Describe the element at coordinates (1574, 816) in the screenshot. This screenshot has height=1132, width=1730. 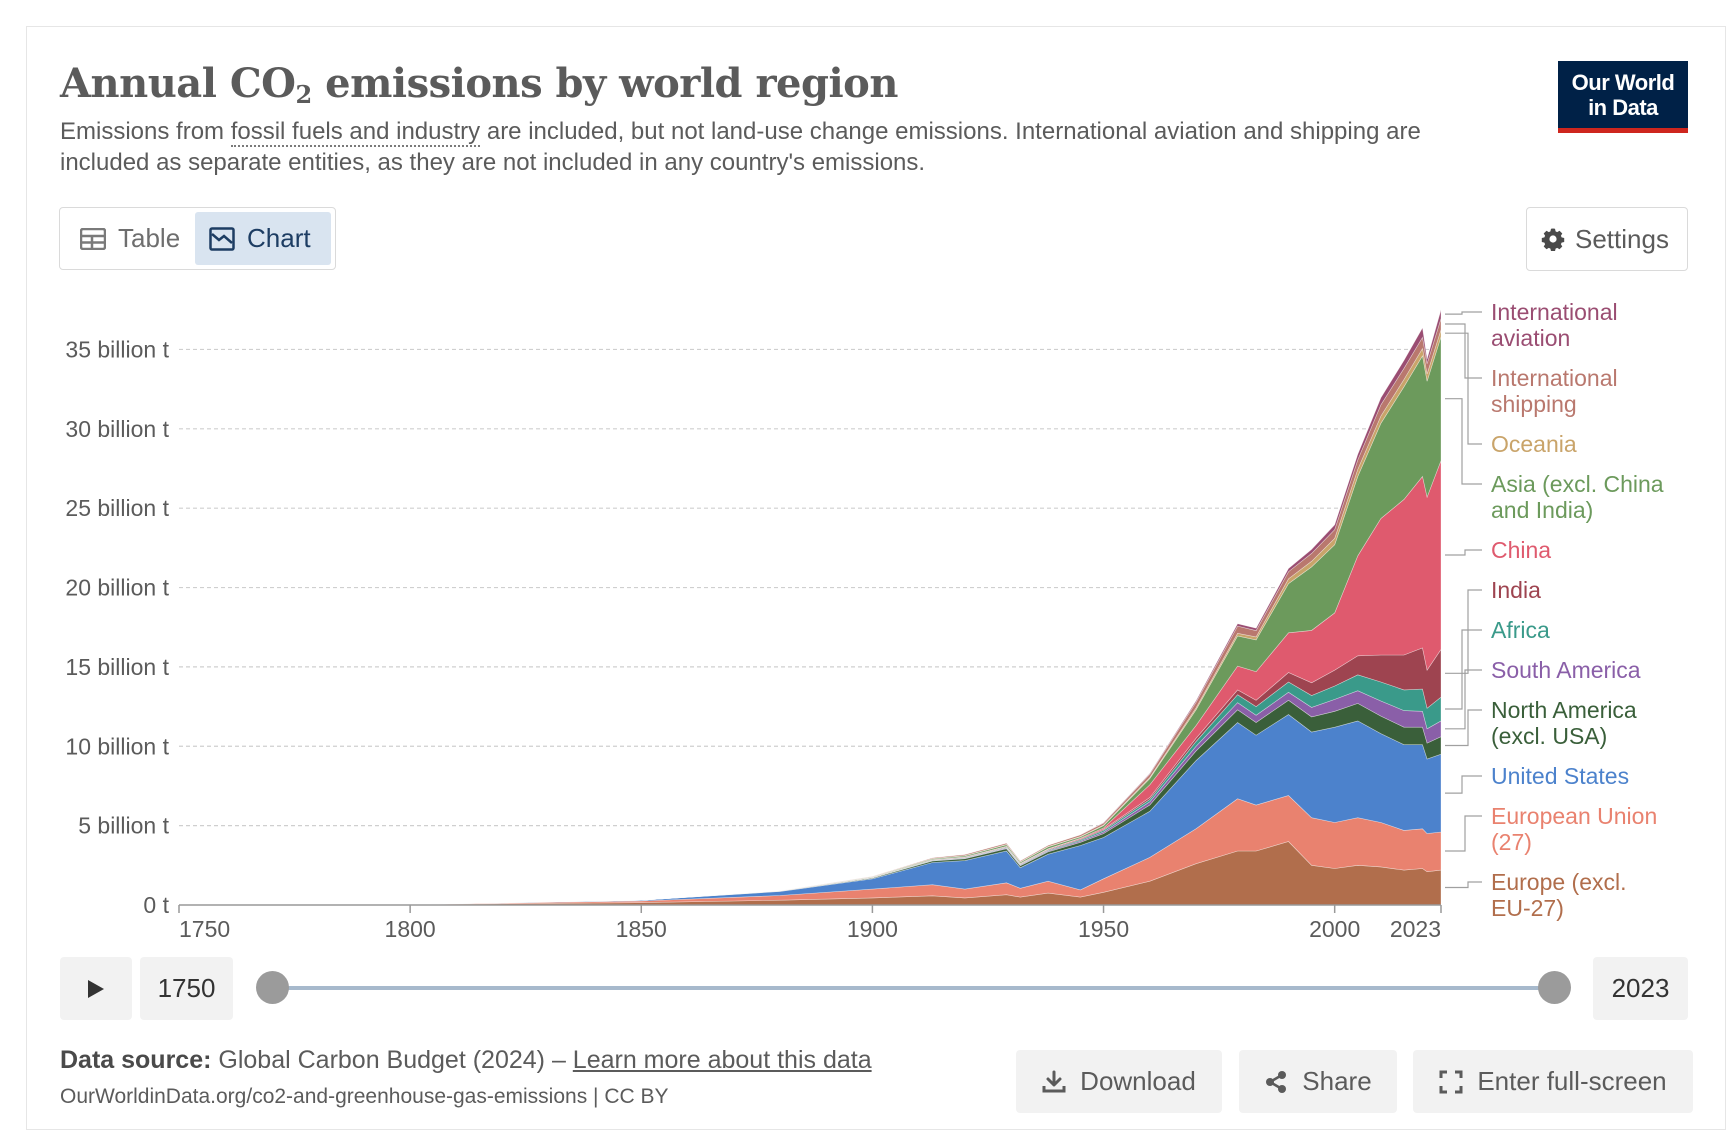
I see `legend-label: European Union` at that location.